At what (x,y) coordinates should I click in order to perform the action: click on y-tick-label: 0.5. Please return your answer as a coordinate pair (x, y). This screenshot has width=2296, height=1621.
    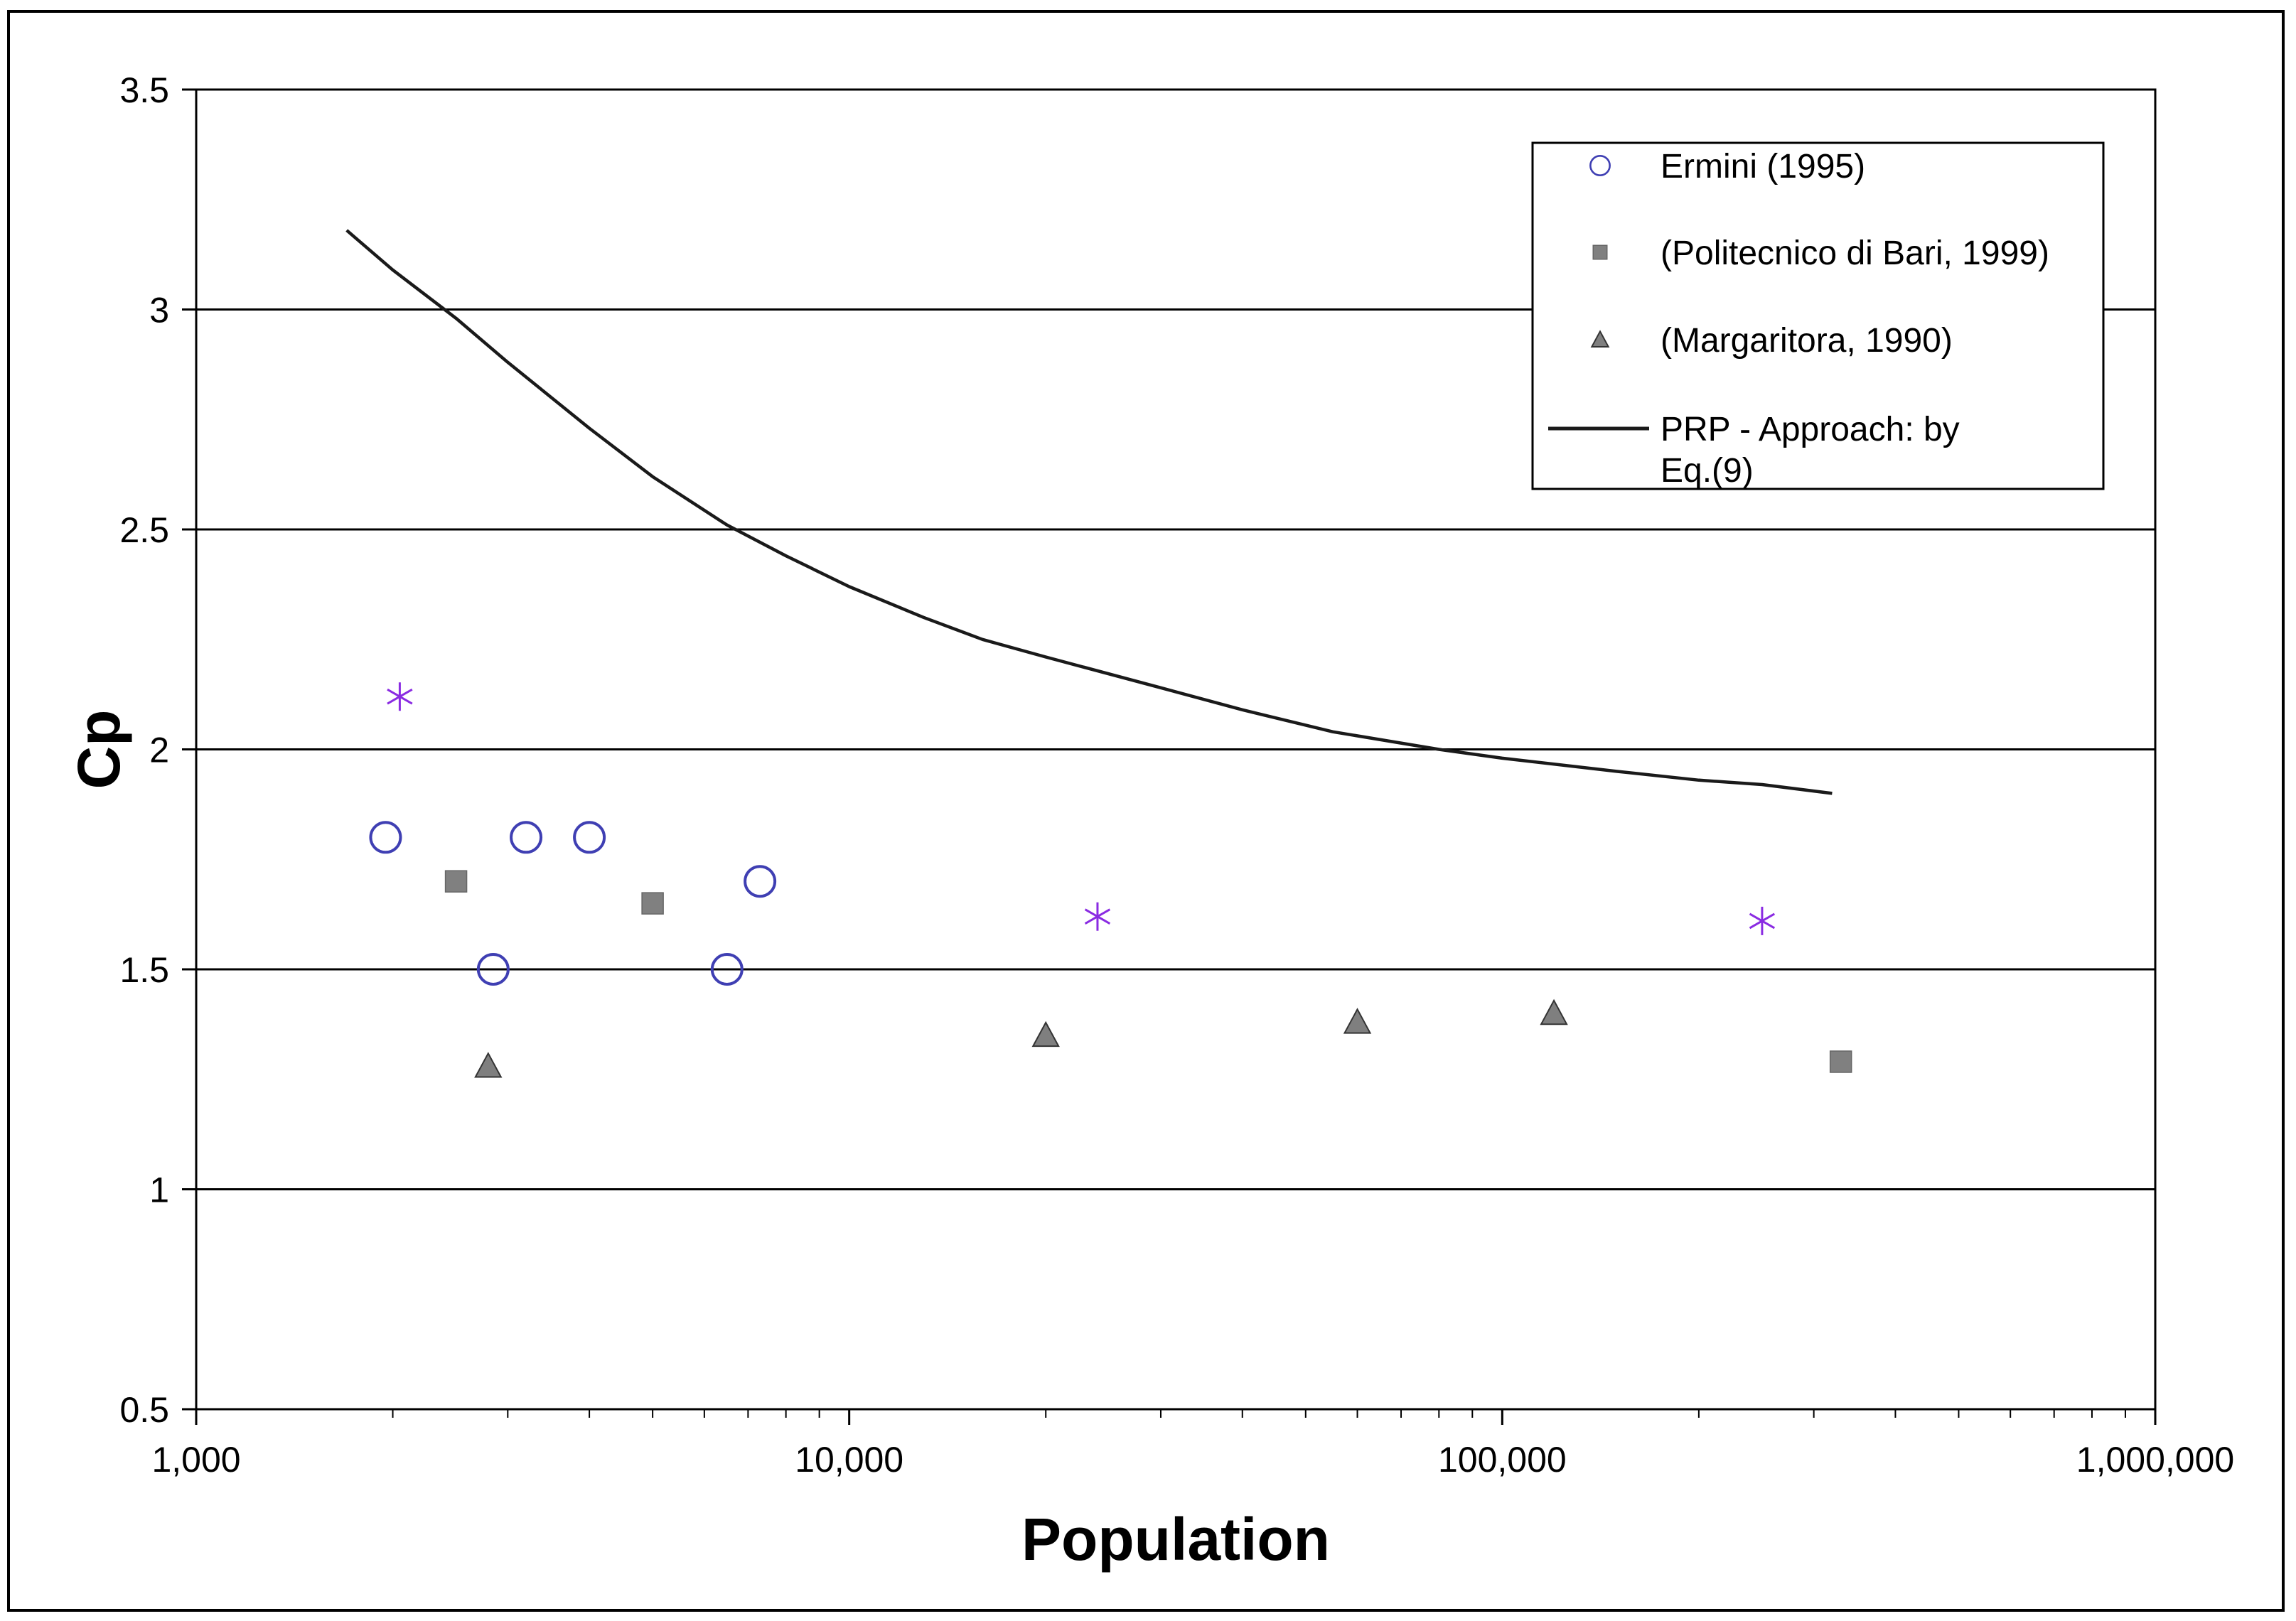
    Looking at the image, I should click on (144, 1410).